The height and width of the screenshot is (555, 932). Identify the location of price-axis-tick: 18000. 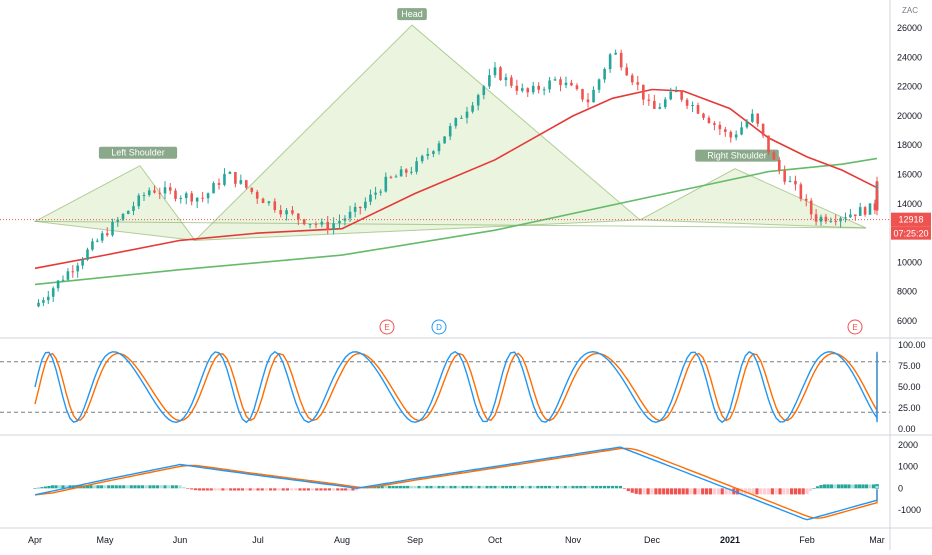
(909, 145).